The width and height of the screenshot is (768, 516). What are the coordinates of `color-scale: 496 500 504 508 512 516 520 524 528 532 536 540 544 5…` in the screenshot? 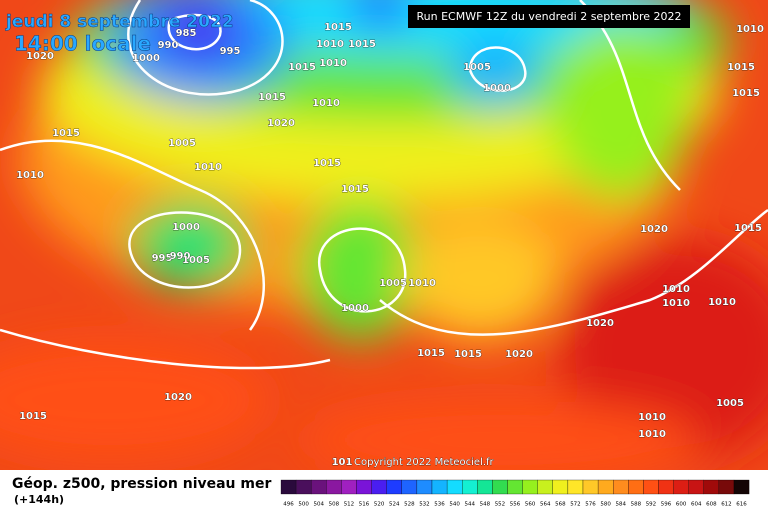 It's located at (515, 493).